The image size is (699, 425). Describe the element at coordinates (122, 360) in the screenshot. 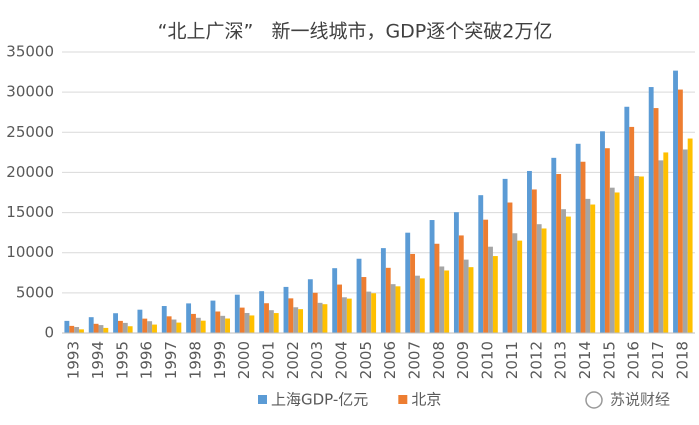

I see `x-tick-label: 1995` at that location.